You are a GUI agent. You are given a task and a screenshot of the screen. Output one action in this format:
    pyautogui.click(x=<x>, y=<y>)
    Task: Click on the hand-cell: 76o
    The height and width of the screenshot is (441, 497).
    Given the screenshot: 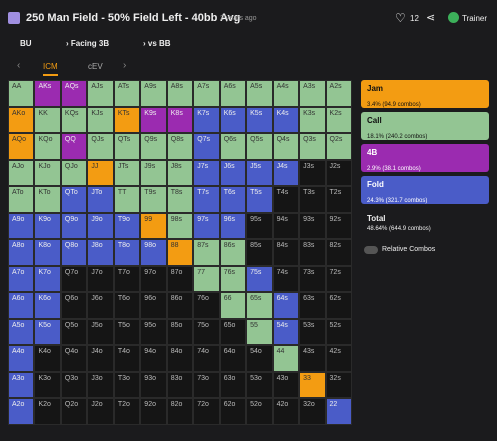 What is the action you would take?
    pyautogui.click(x=206, y=305)
    